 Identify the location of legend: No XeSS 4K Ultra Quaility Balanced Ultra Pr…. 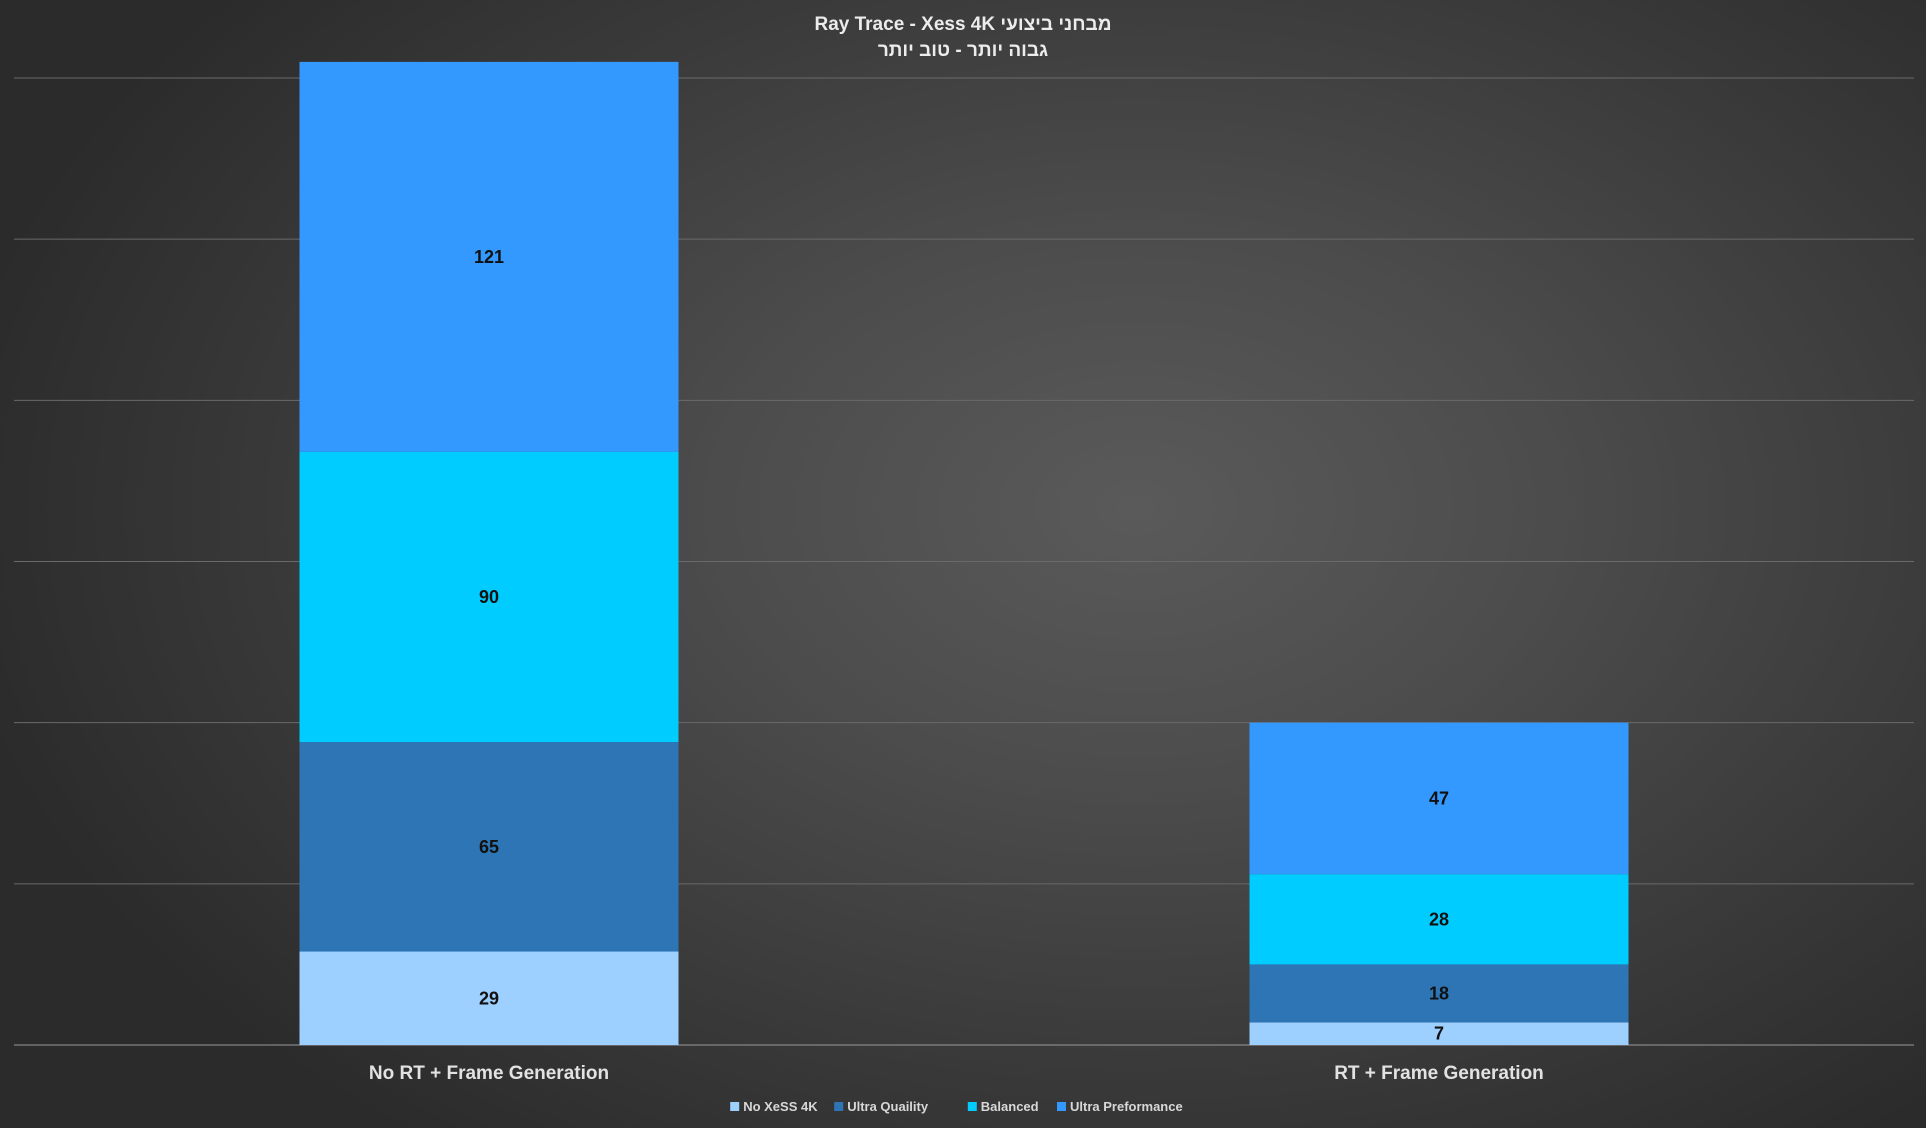
(956, 1106).